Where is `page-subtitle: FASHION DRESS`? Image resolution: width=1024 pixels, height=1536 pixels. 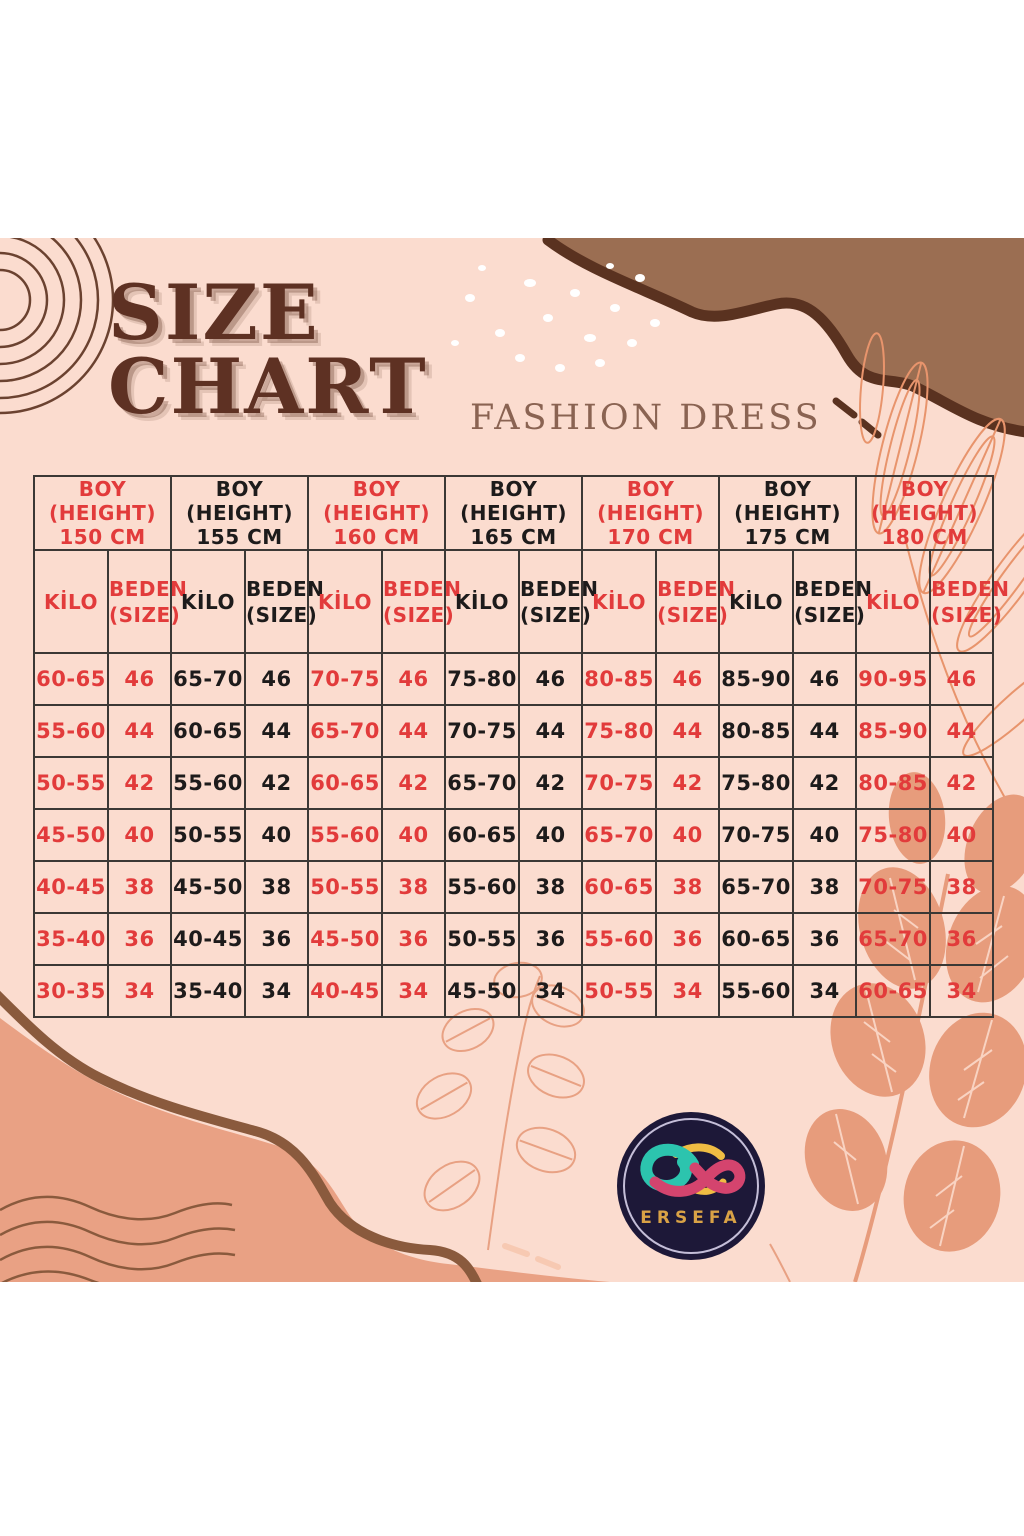 page-subtitle: FASHION DRESS is located at coordinates (646, 418).